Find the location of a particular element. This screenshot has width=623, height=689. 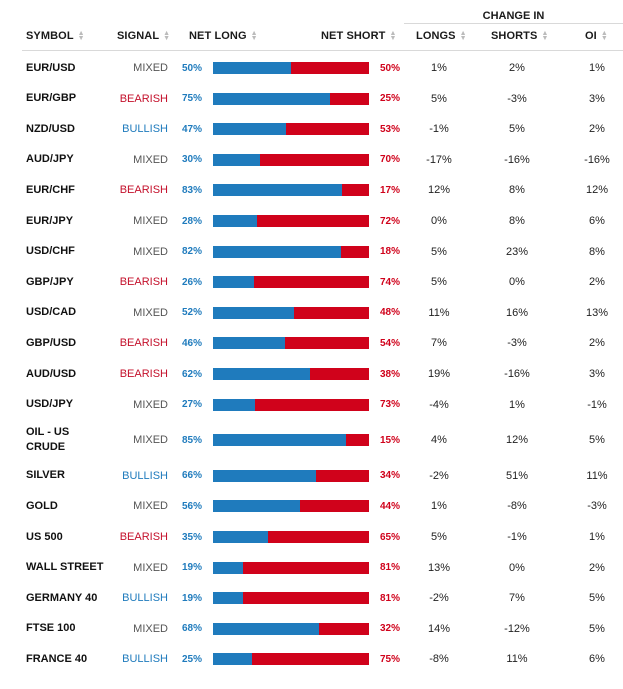

shorts-change-cell: 8% is located at coordinates (517, 221).